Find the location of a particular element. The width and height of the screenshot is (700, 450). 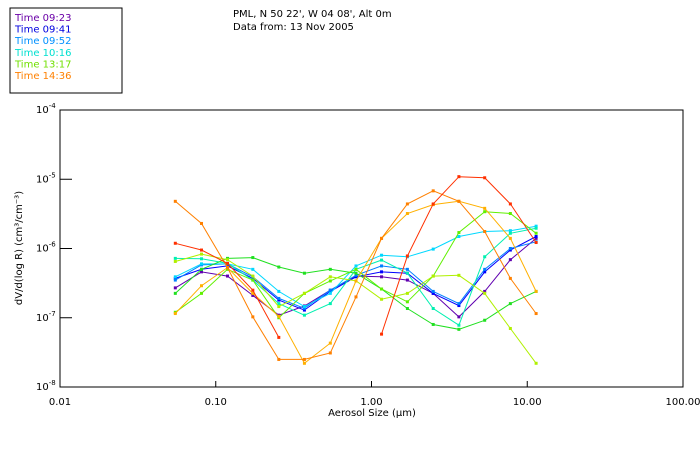

header-date: Data from: 13 Nov 2005 is located at coordinates (293, 27).